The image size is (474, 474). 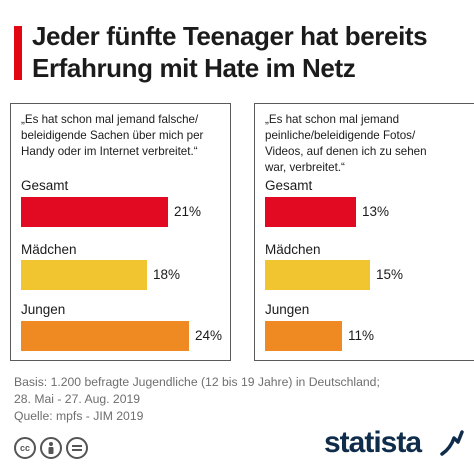 I want to click on quote-line: beleidigende Sachen über mich per, so click(x=112, y=135).